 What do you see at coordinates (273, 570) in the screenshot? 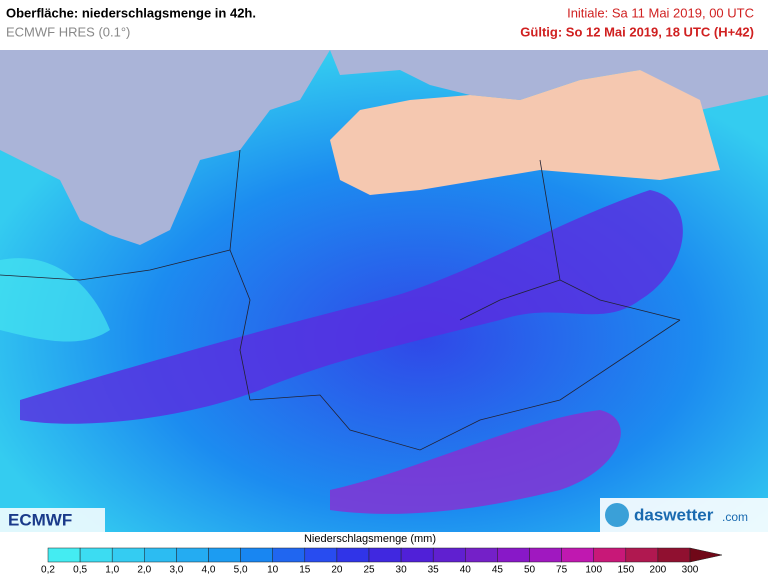
I see `legend-tick-label: 10` at bounding box center [273, 570].